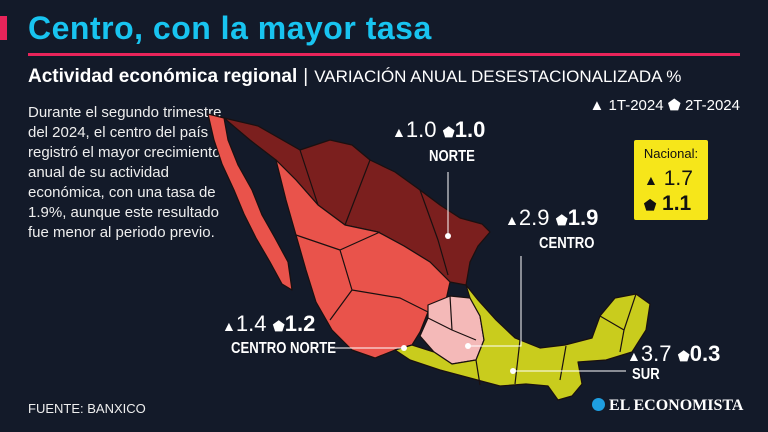  I want to click on logo: EL ECONOMISTA, so click(667, 406).